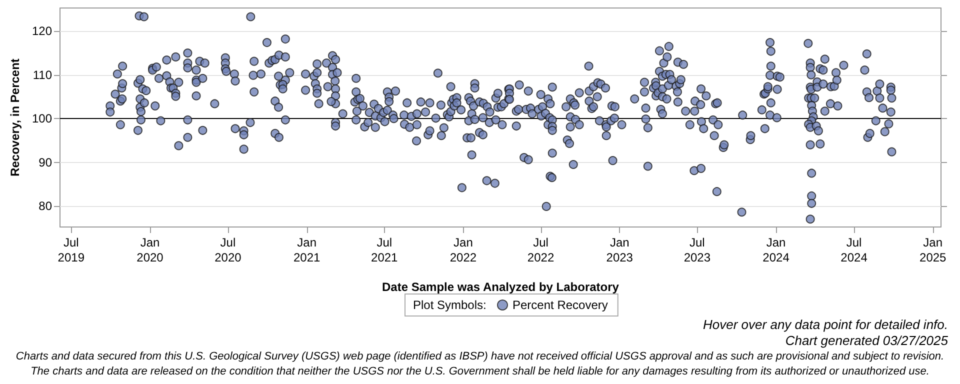 Image resolution: width=960 pixels, height=384 pixels. What do you see at coordinates (867, 340) in the screenshot?
I see `text: Chart generated 03/27/2025` at bounding box center [867, 340].